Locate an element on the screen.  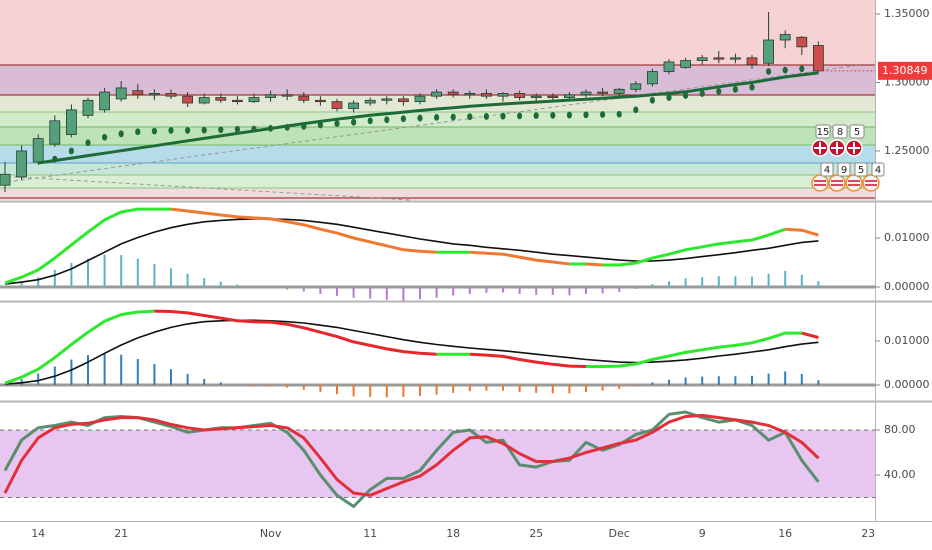
x-tick-label: 21 is located at coordinates (121, 533).